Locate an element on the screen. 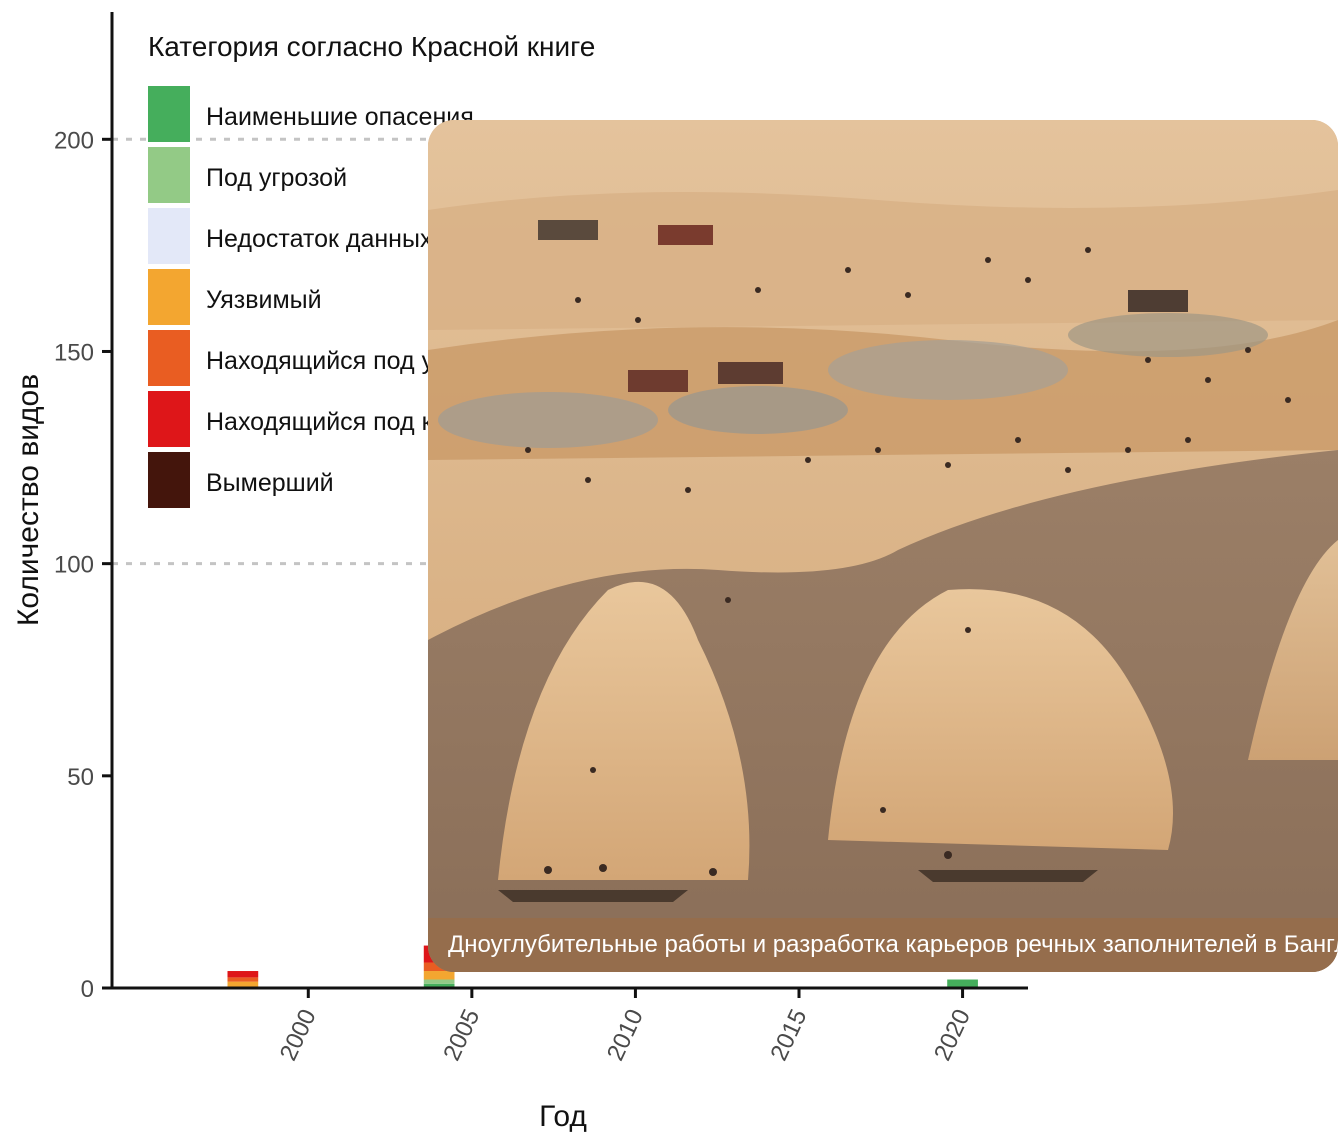 This screenshot has height=1136, width=1338. y-axis-ticks: 0 50 100 150 200 is located at coordinates (83, 565).